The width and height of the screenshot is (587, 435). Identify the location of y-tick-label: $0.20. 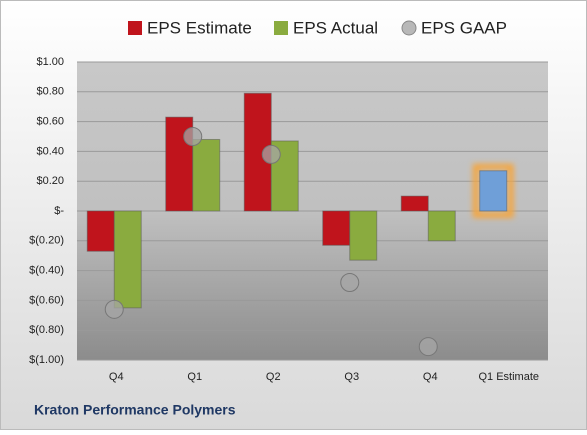
(50, 181).